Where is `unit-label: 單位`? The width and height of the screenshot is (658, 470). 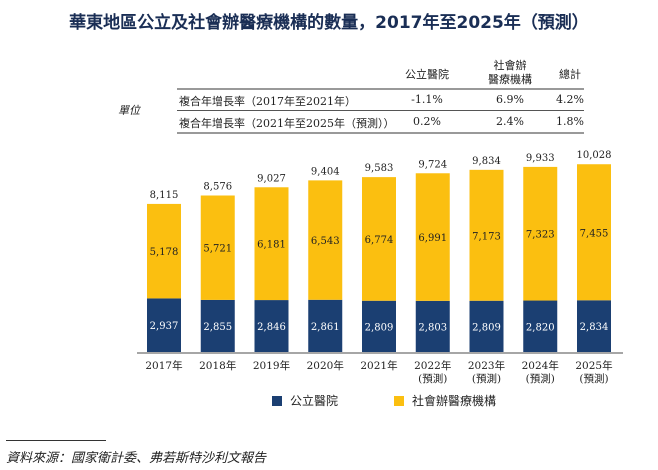
unit-label: 單位 is located at coordinates (129, 110).